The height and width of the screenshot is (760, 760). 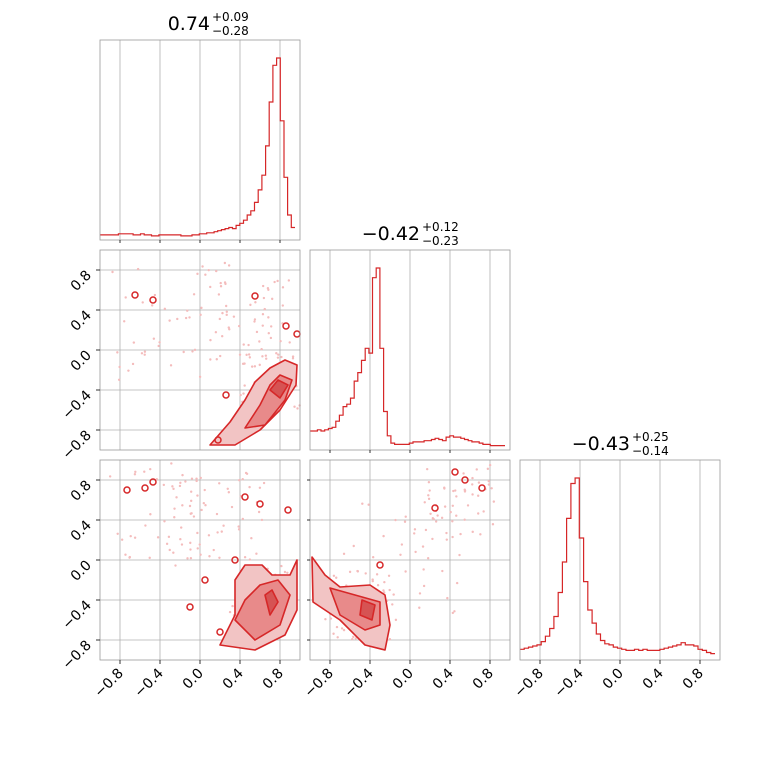 I want to click on x-tick-label: −0.4, so click(x=148, y=682).